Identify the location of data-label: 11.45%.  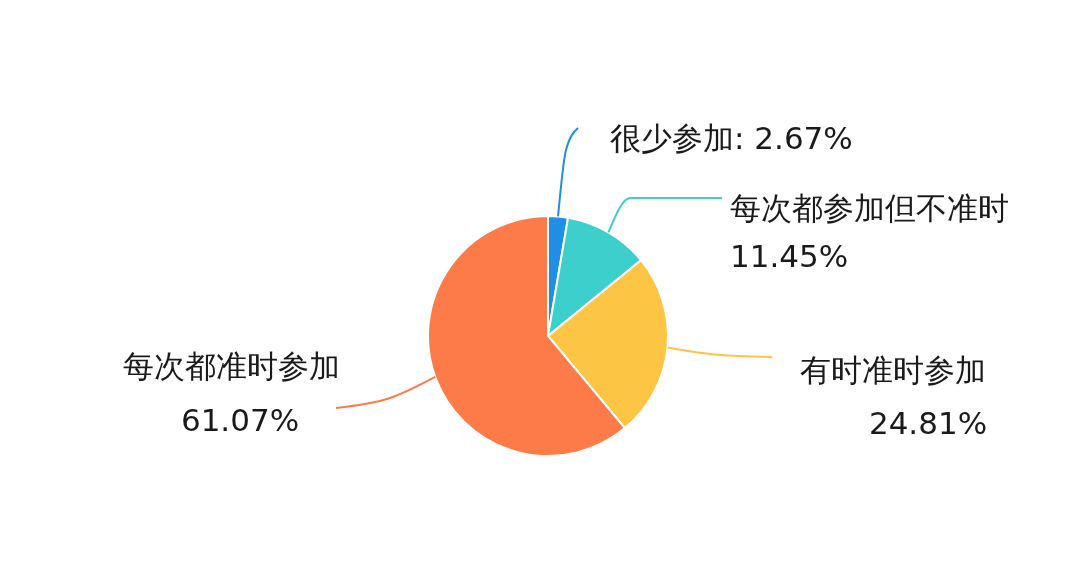
(789, 256).